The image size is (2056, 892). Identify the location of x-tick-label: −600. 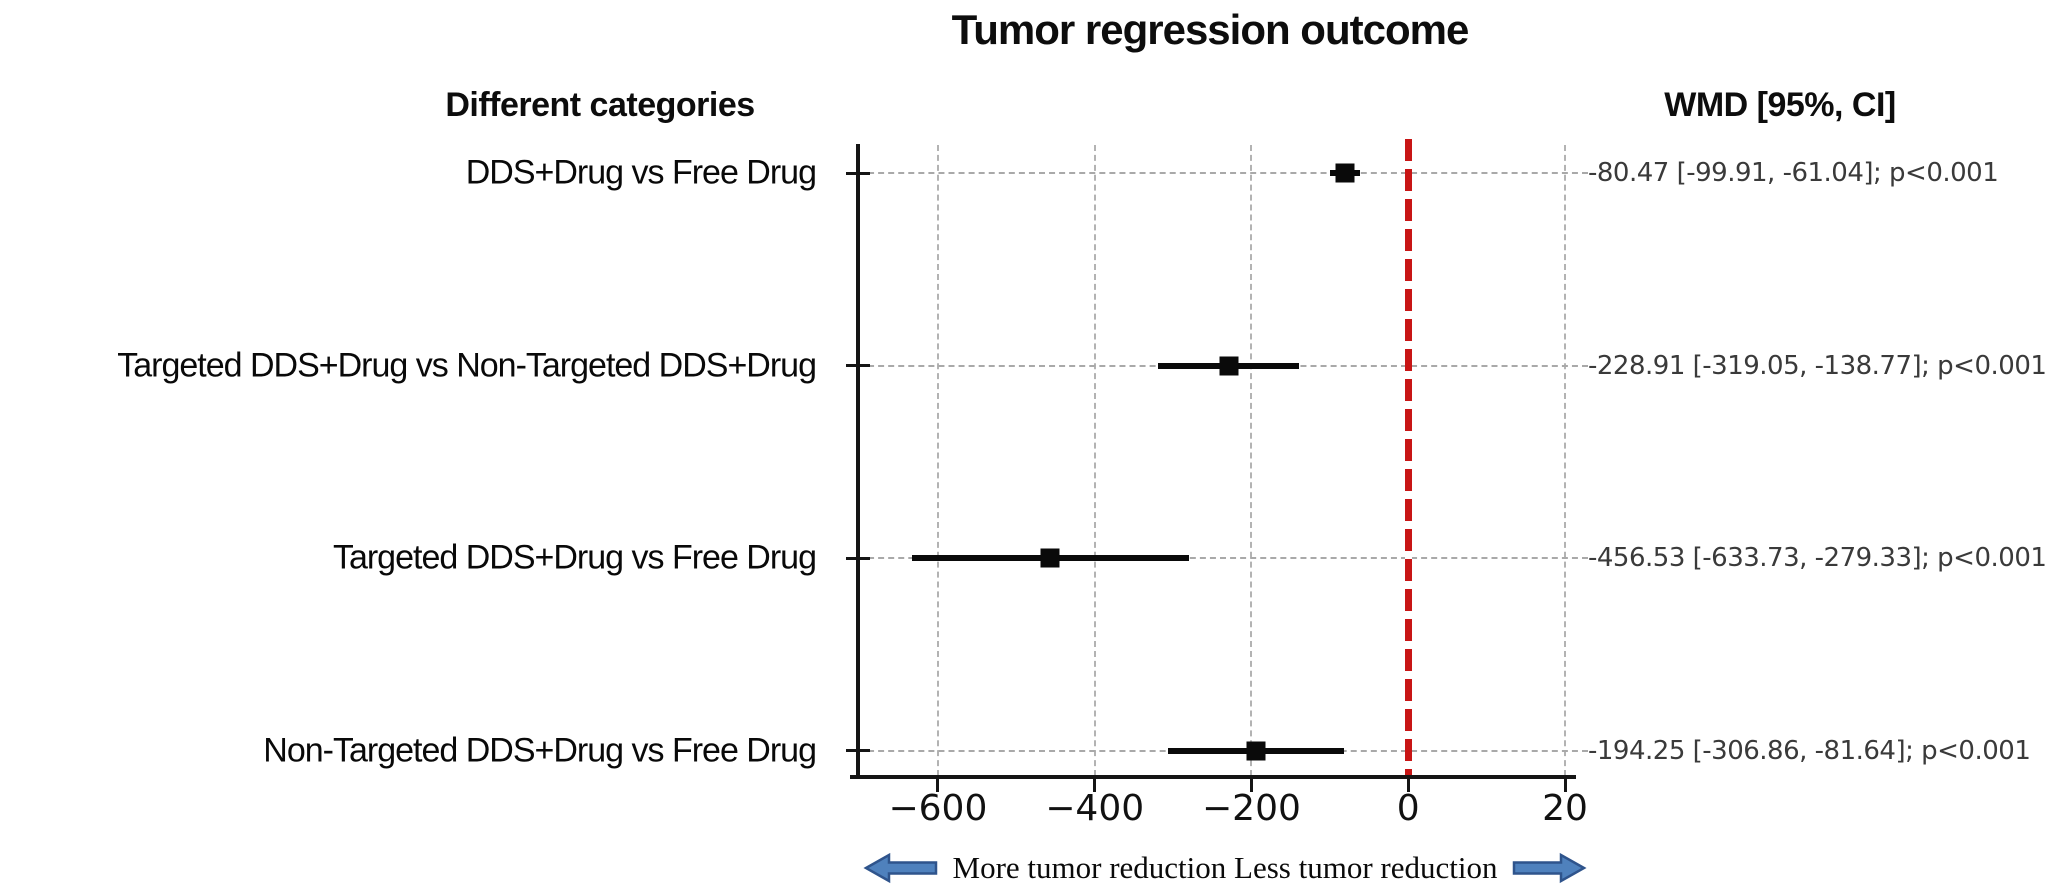
(938, 808).